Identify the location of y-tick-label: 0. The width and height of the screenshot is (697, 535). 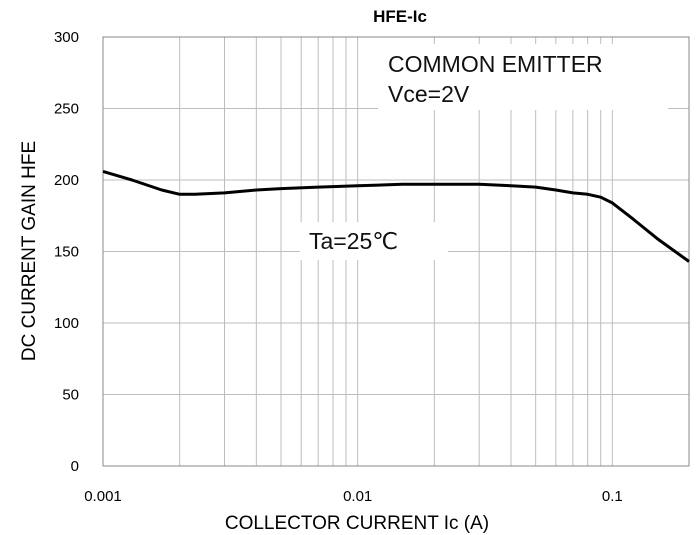
(75, 466).